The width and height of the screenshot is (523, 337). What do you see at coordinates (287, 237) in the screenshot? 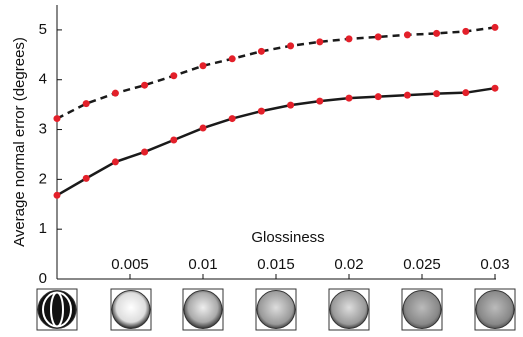
I see `x-axis-label: Glossiness` at bounding box center [287, 237].